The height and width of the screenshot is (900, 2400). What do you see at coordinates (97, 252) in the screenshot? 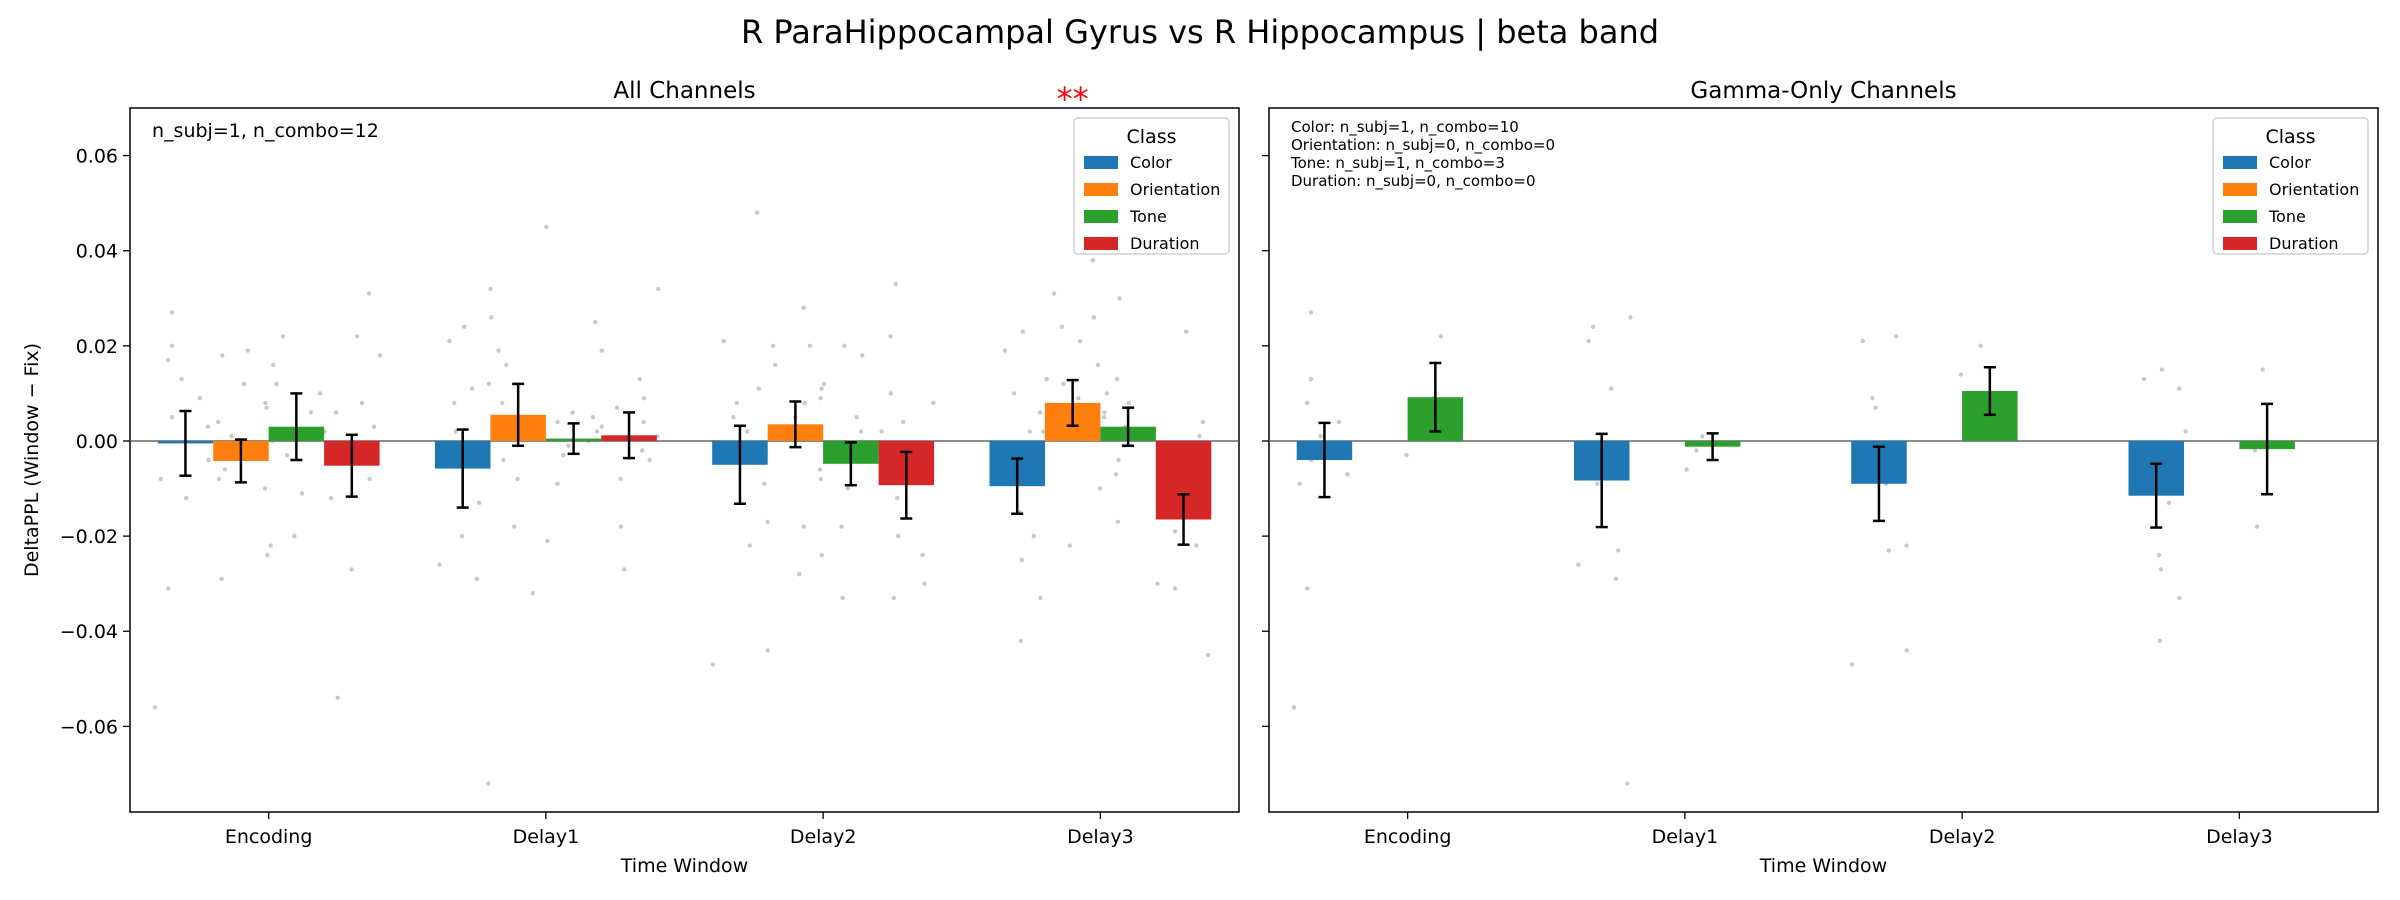
I see `y-tick-label: 0.04` at bounding box center [97, 252].